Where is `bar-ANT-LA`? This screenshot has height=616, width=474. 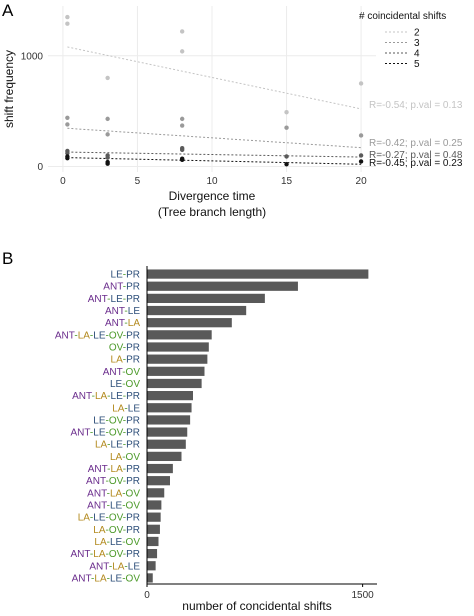
bar-ANT-LA is located at coordinates (189, 323).